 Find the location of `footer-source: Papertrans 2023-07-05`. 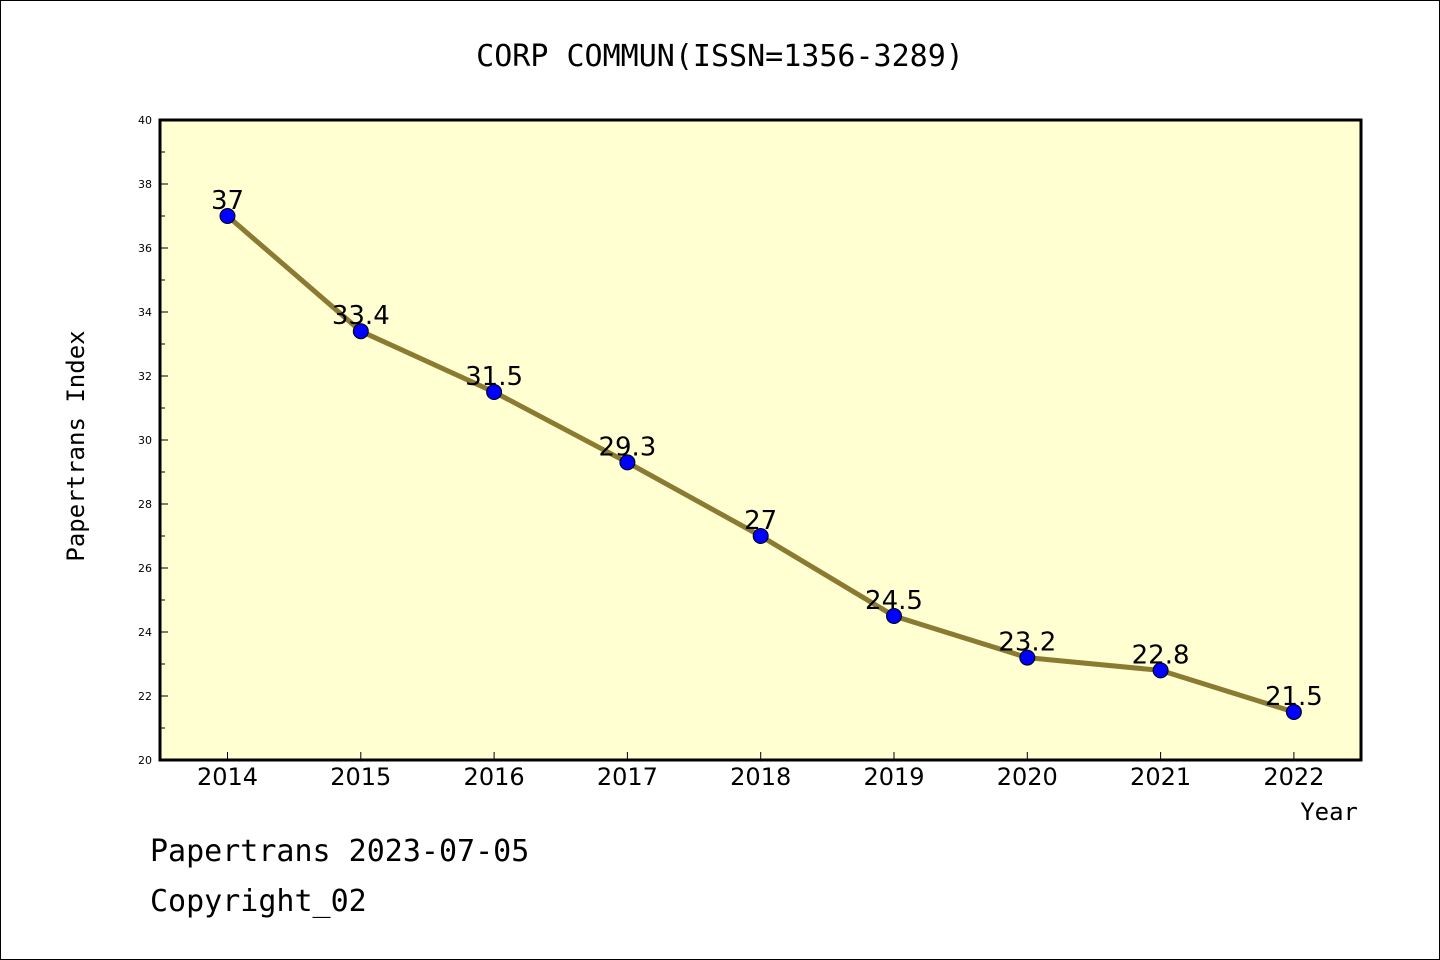

footer-source: Papertrans 2023-07-05 is located at coordinates (340, 851).